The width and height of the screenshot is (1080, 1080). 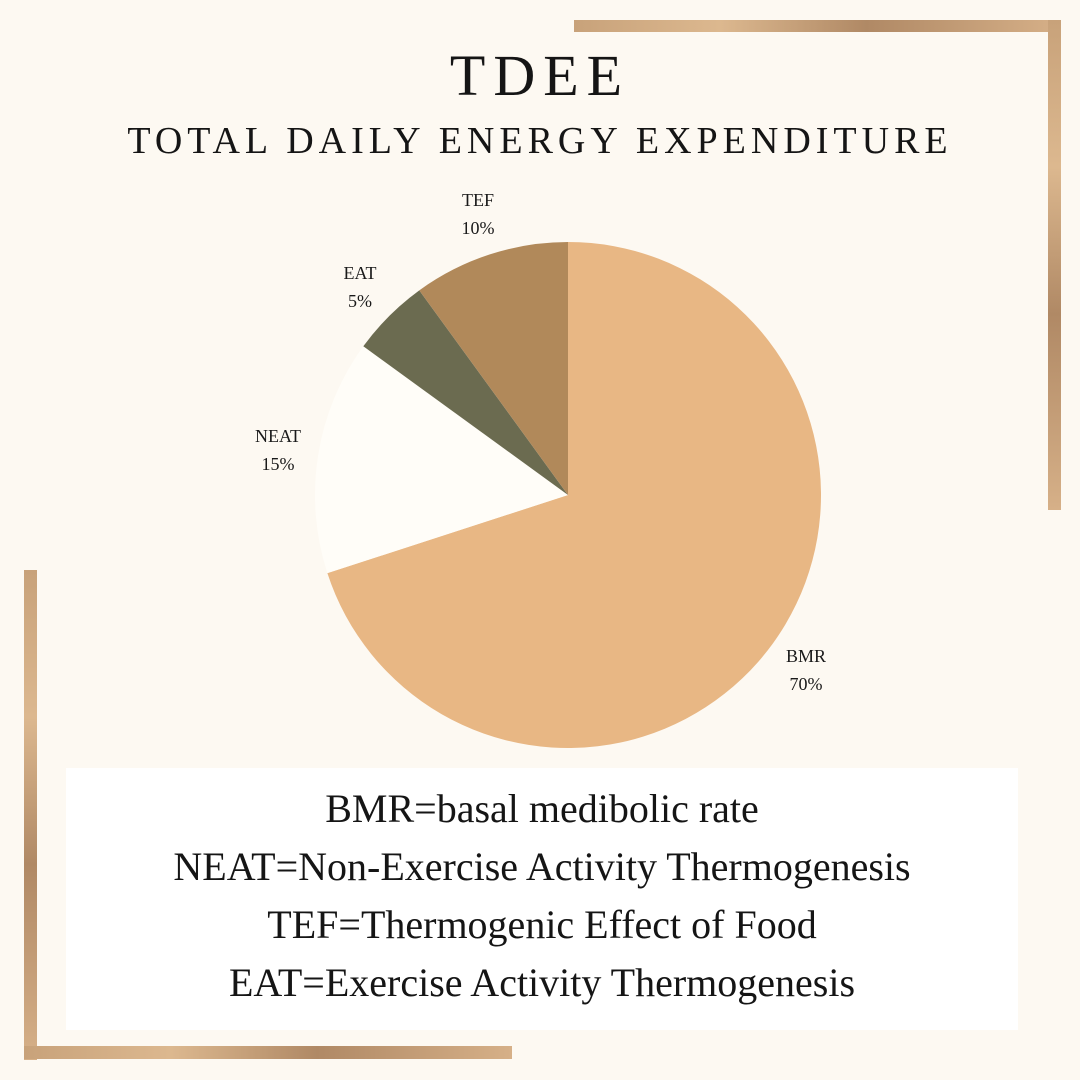 What do you see at coordinates (360, 273) in the screenshot?
I see `slice-label-eat: EAT` at bounding box center [360, 273].